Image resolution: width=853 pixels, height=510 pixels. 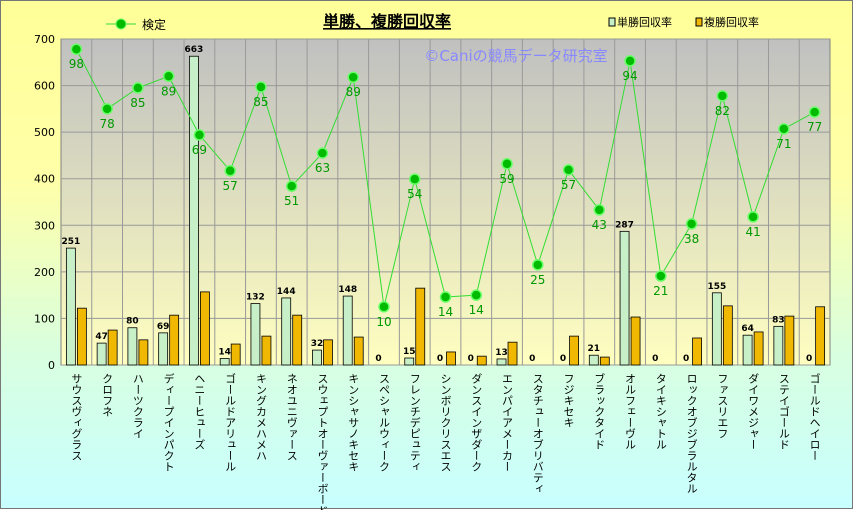 I want to click on x-tick-label: スタチューオブリバティ, so click(x=537, y=433).